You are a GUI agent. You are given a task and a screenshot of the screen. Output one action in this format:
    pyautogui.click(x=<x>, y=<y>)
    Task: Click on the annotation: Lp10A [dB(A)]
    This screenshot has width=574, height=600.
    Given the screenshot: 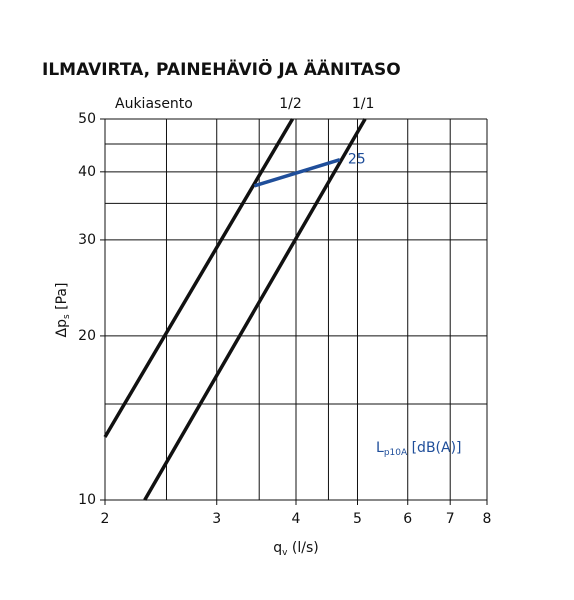 What is the action you would take?
    pyautogui.click(x=419, y=449)
    